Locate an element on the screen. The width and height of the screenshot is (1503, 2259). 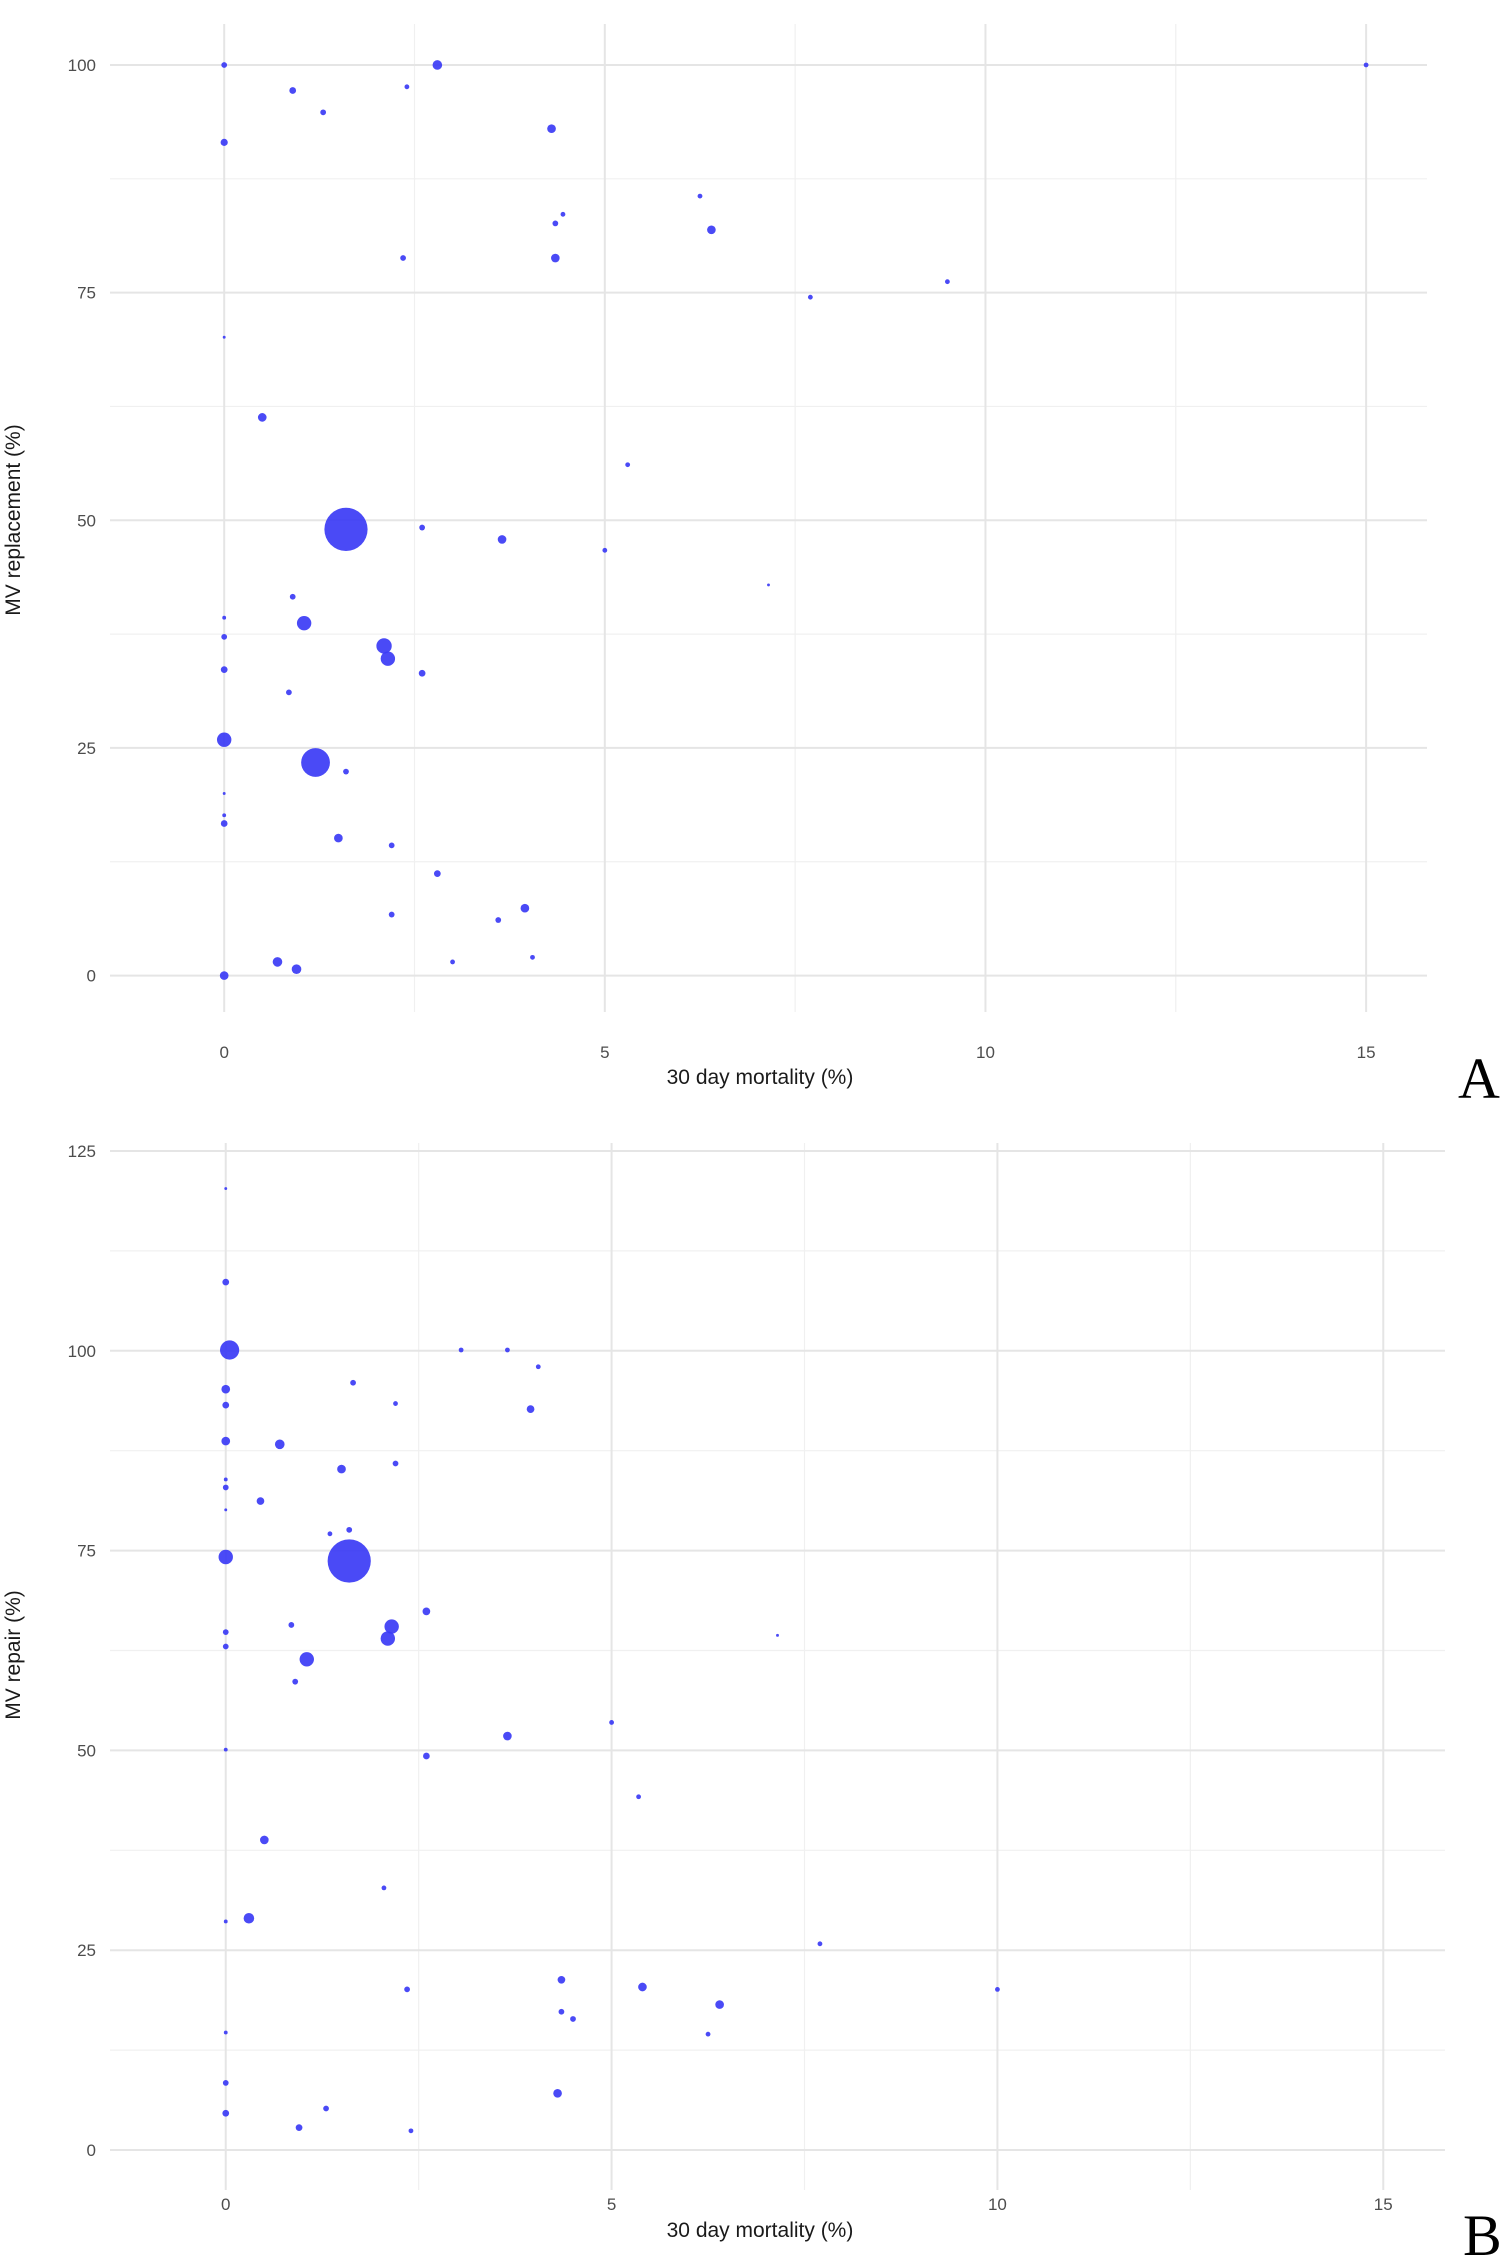
panel-a-x-axis-title: 30 day mortality (%) is located at coordinates (760, 1077).